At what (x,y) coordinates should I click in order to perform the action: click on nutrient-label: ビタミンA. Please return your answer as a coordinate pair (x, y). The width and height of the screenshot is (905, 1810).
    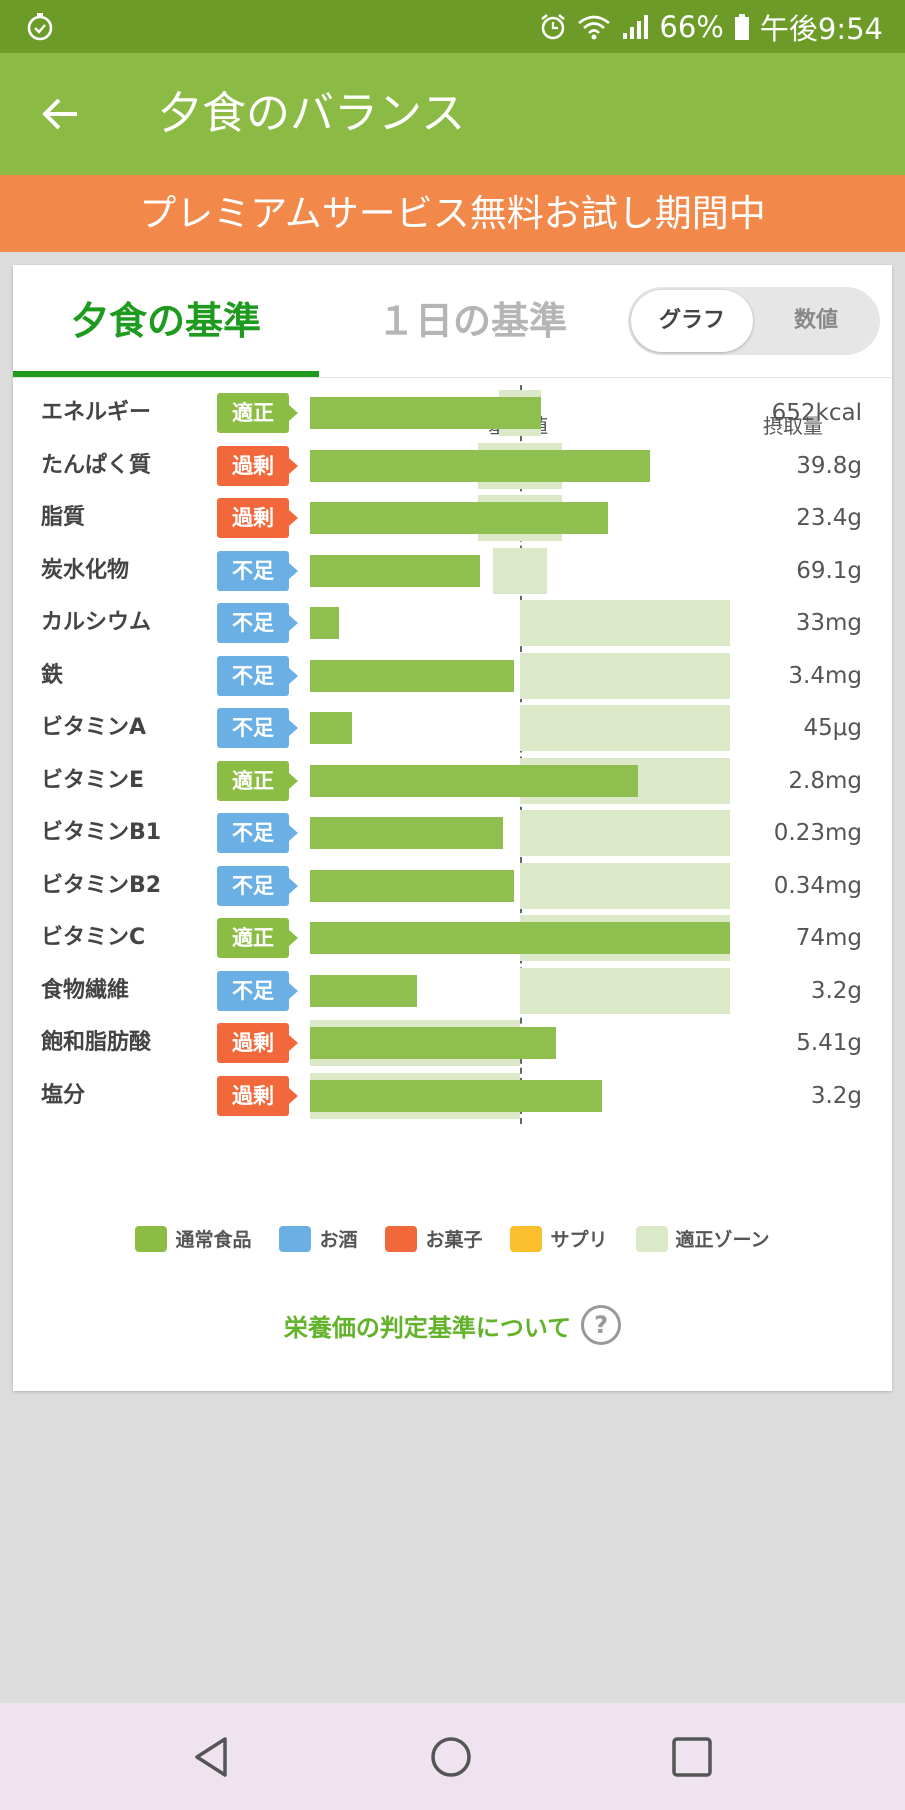
    Looking at the image, I should click on (94, 727).